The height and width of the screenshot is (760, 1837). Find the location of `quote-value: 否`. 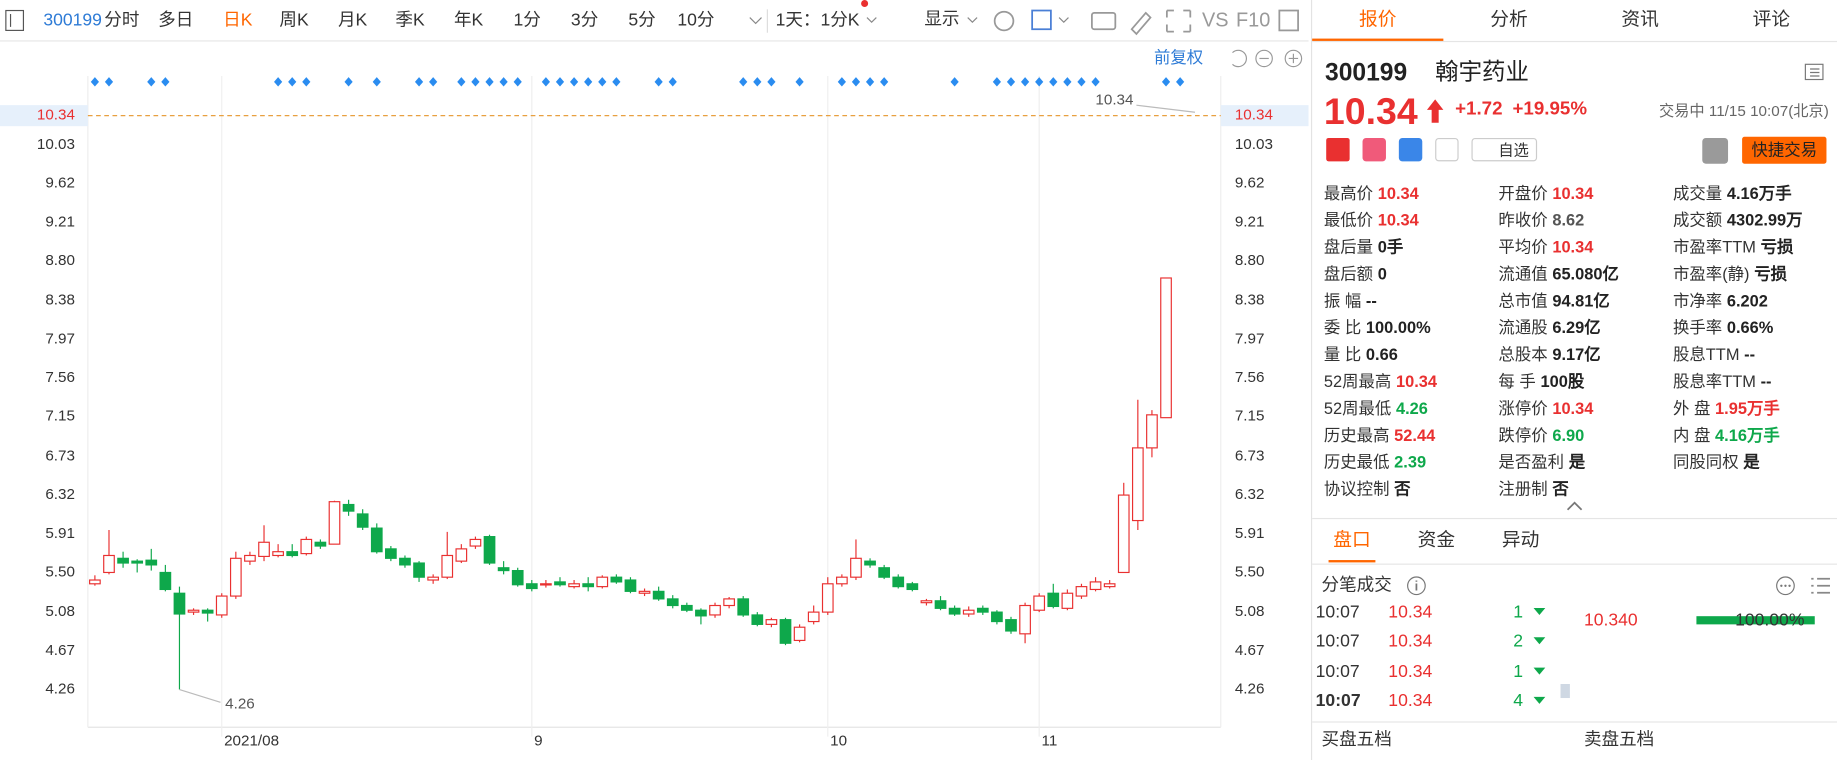

quote-value: 否 is located at coordinates (1560, 489).